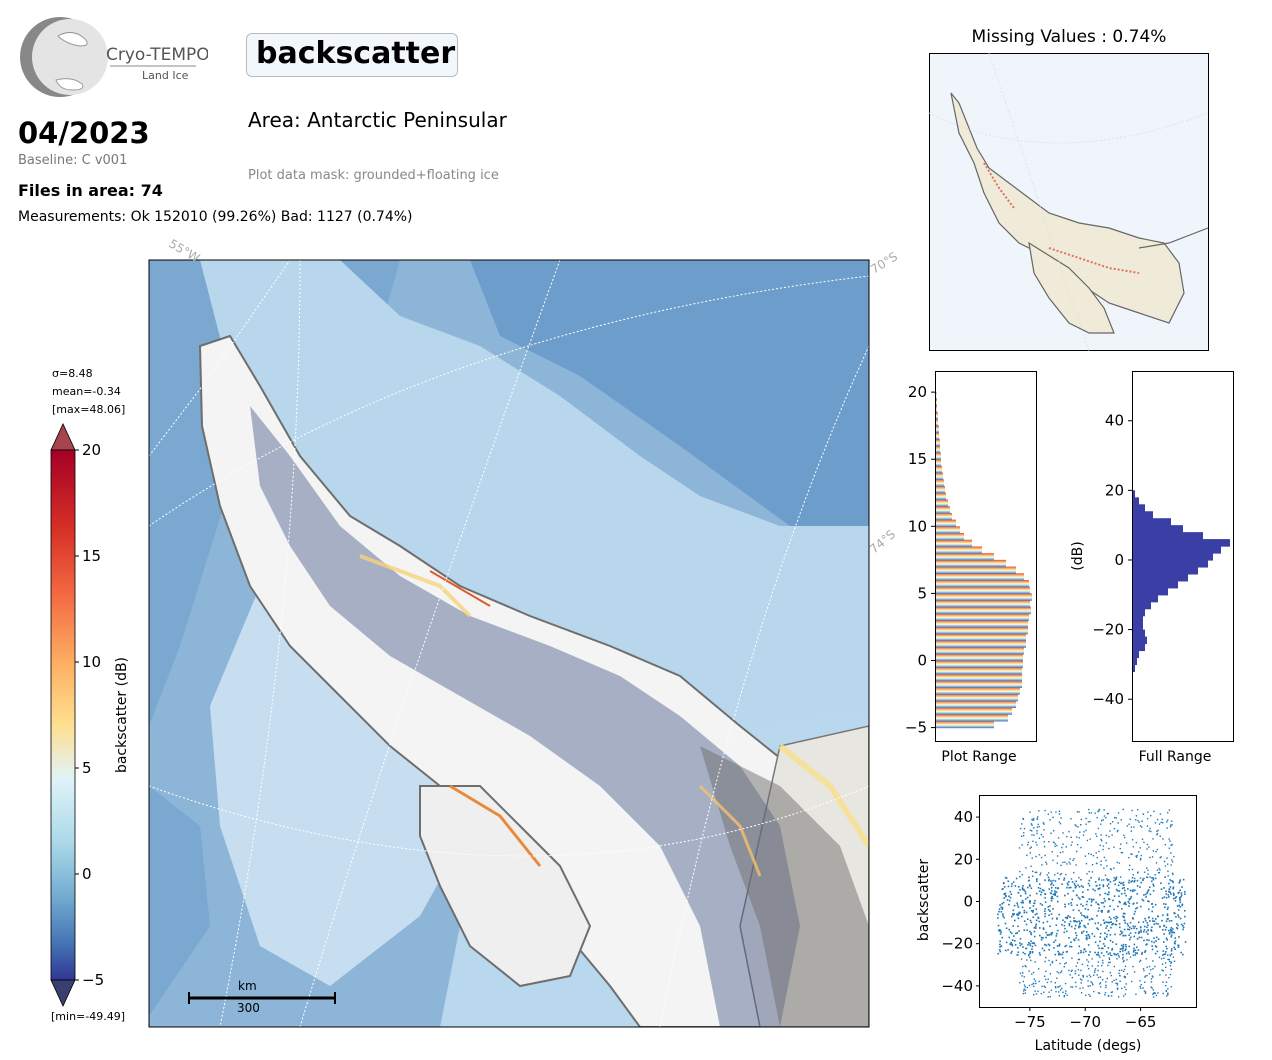 The width and height of the screenshot is (1272, 1060). What do you see at coordinates (91, 450) in the screenshot?
I see `colorbar-tick-label: 20` at bounding box center [91, 450].